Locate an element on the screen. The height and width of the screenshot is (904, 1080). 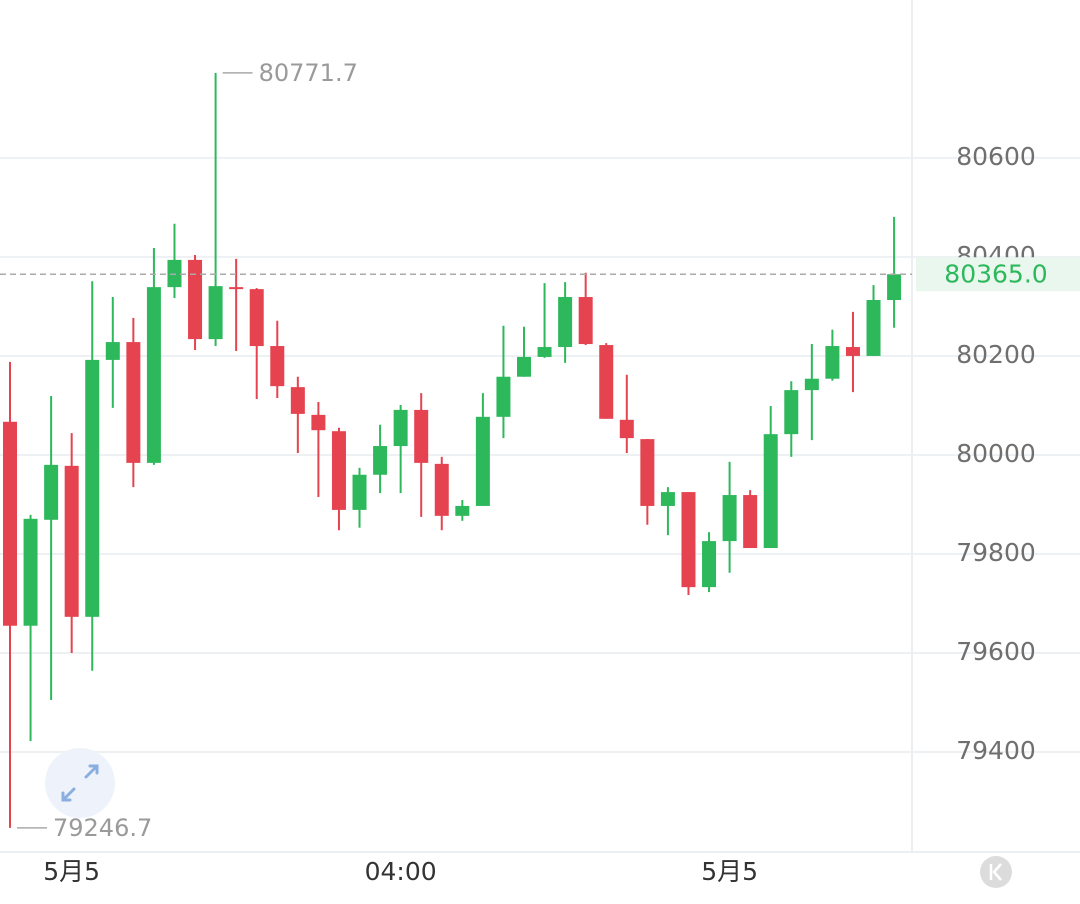
expand-button-bg is located at coordinates (80, 783).